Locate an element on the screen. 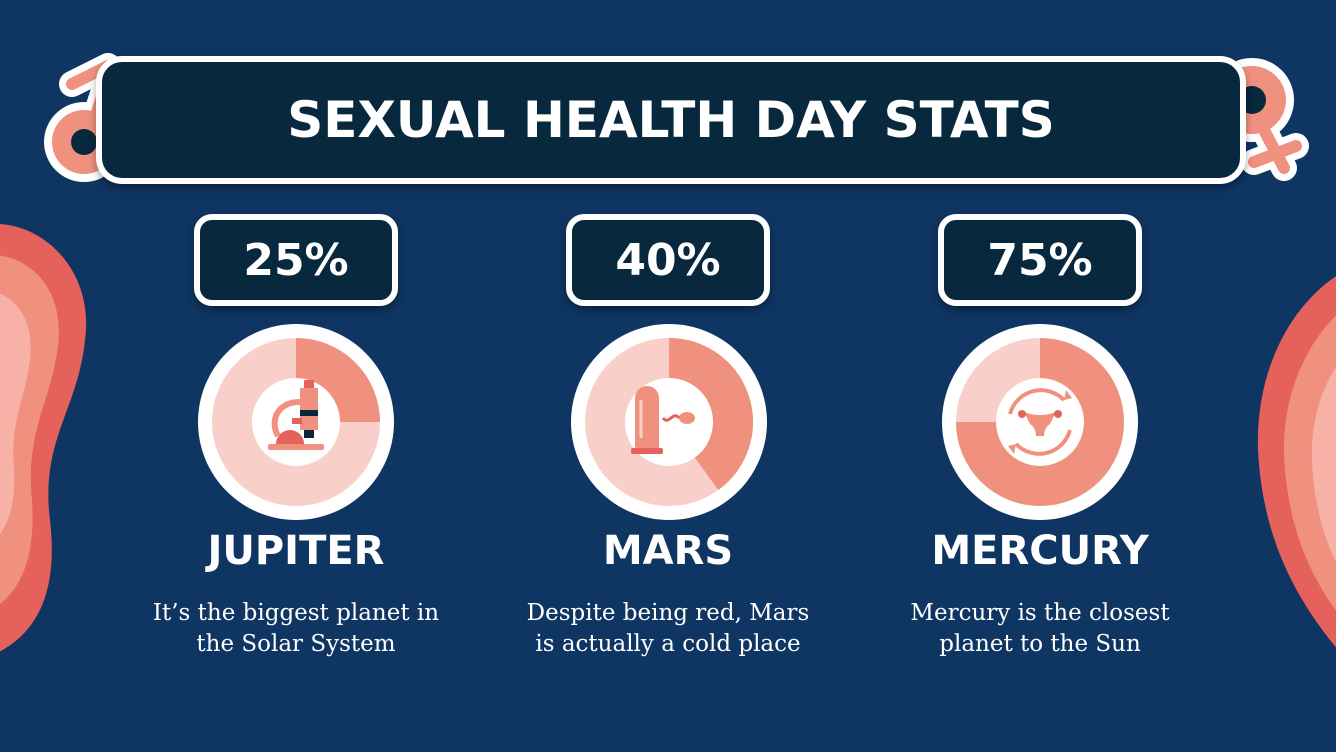 The image size is (1336, 752). percent-box-mercury: 75% is located at coordinates (1040, 260).